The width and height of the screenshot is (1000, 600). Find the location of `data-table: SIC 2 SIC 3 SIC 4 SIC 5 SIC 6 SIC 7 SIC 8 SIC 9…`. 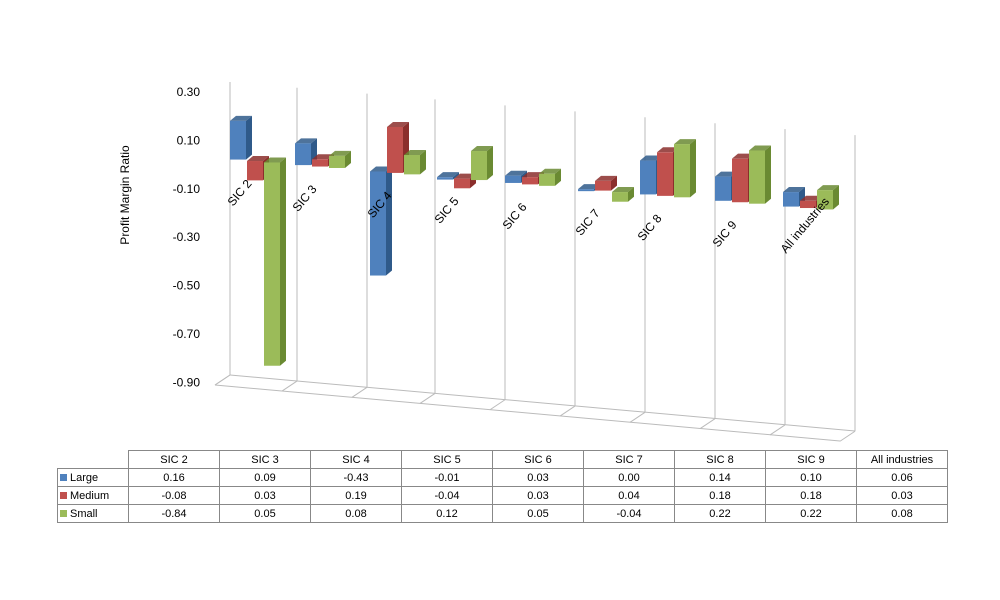

data-table: SIC 2 SIC 3 SIC 4 SIC 5 SIC 6 SIC 7 SIC 8 SIC 9… is located at coordinates (502, 486).